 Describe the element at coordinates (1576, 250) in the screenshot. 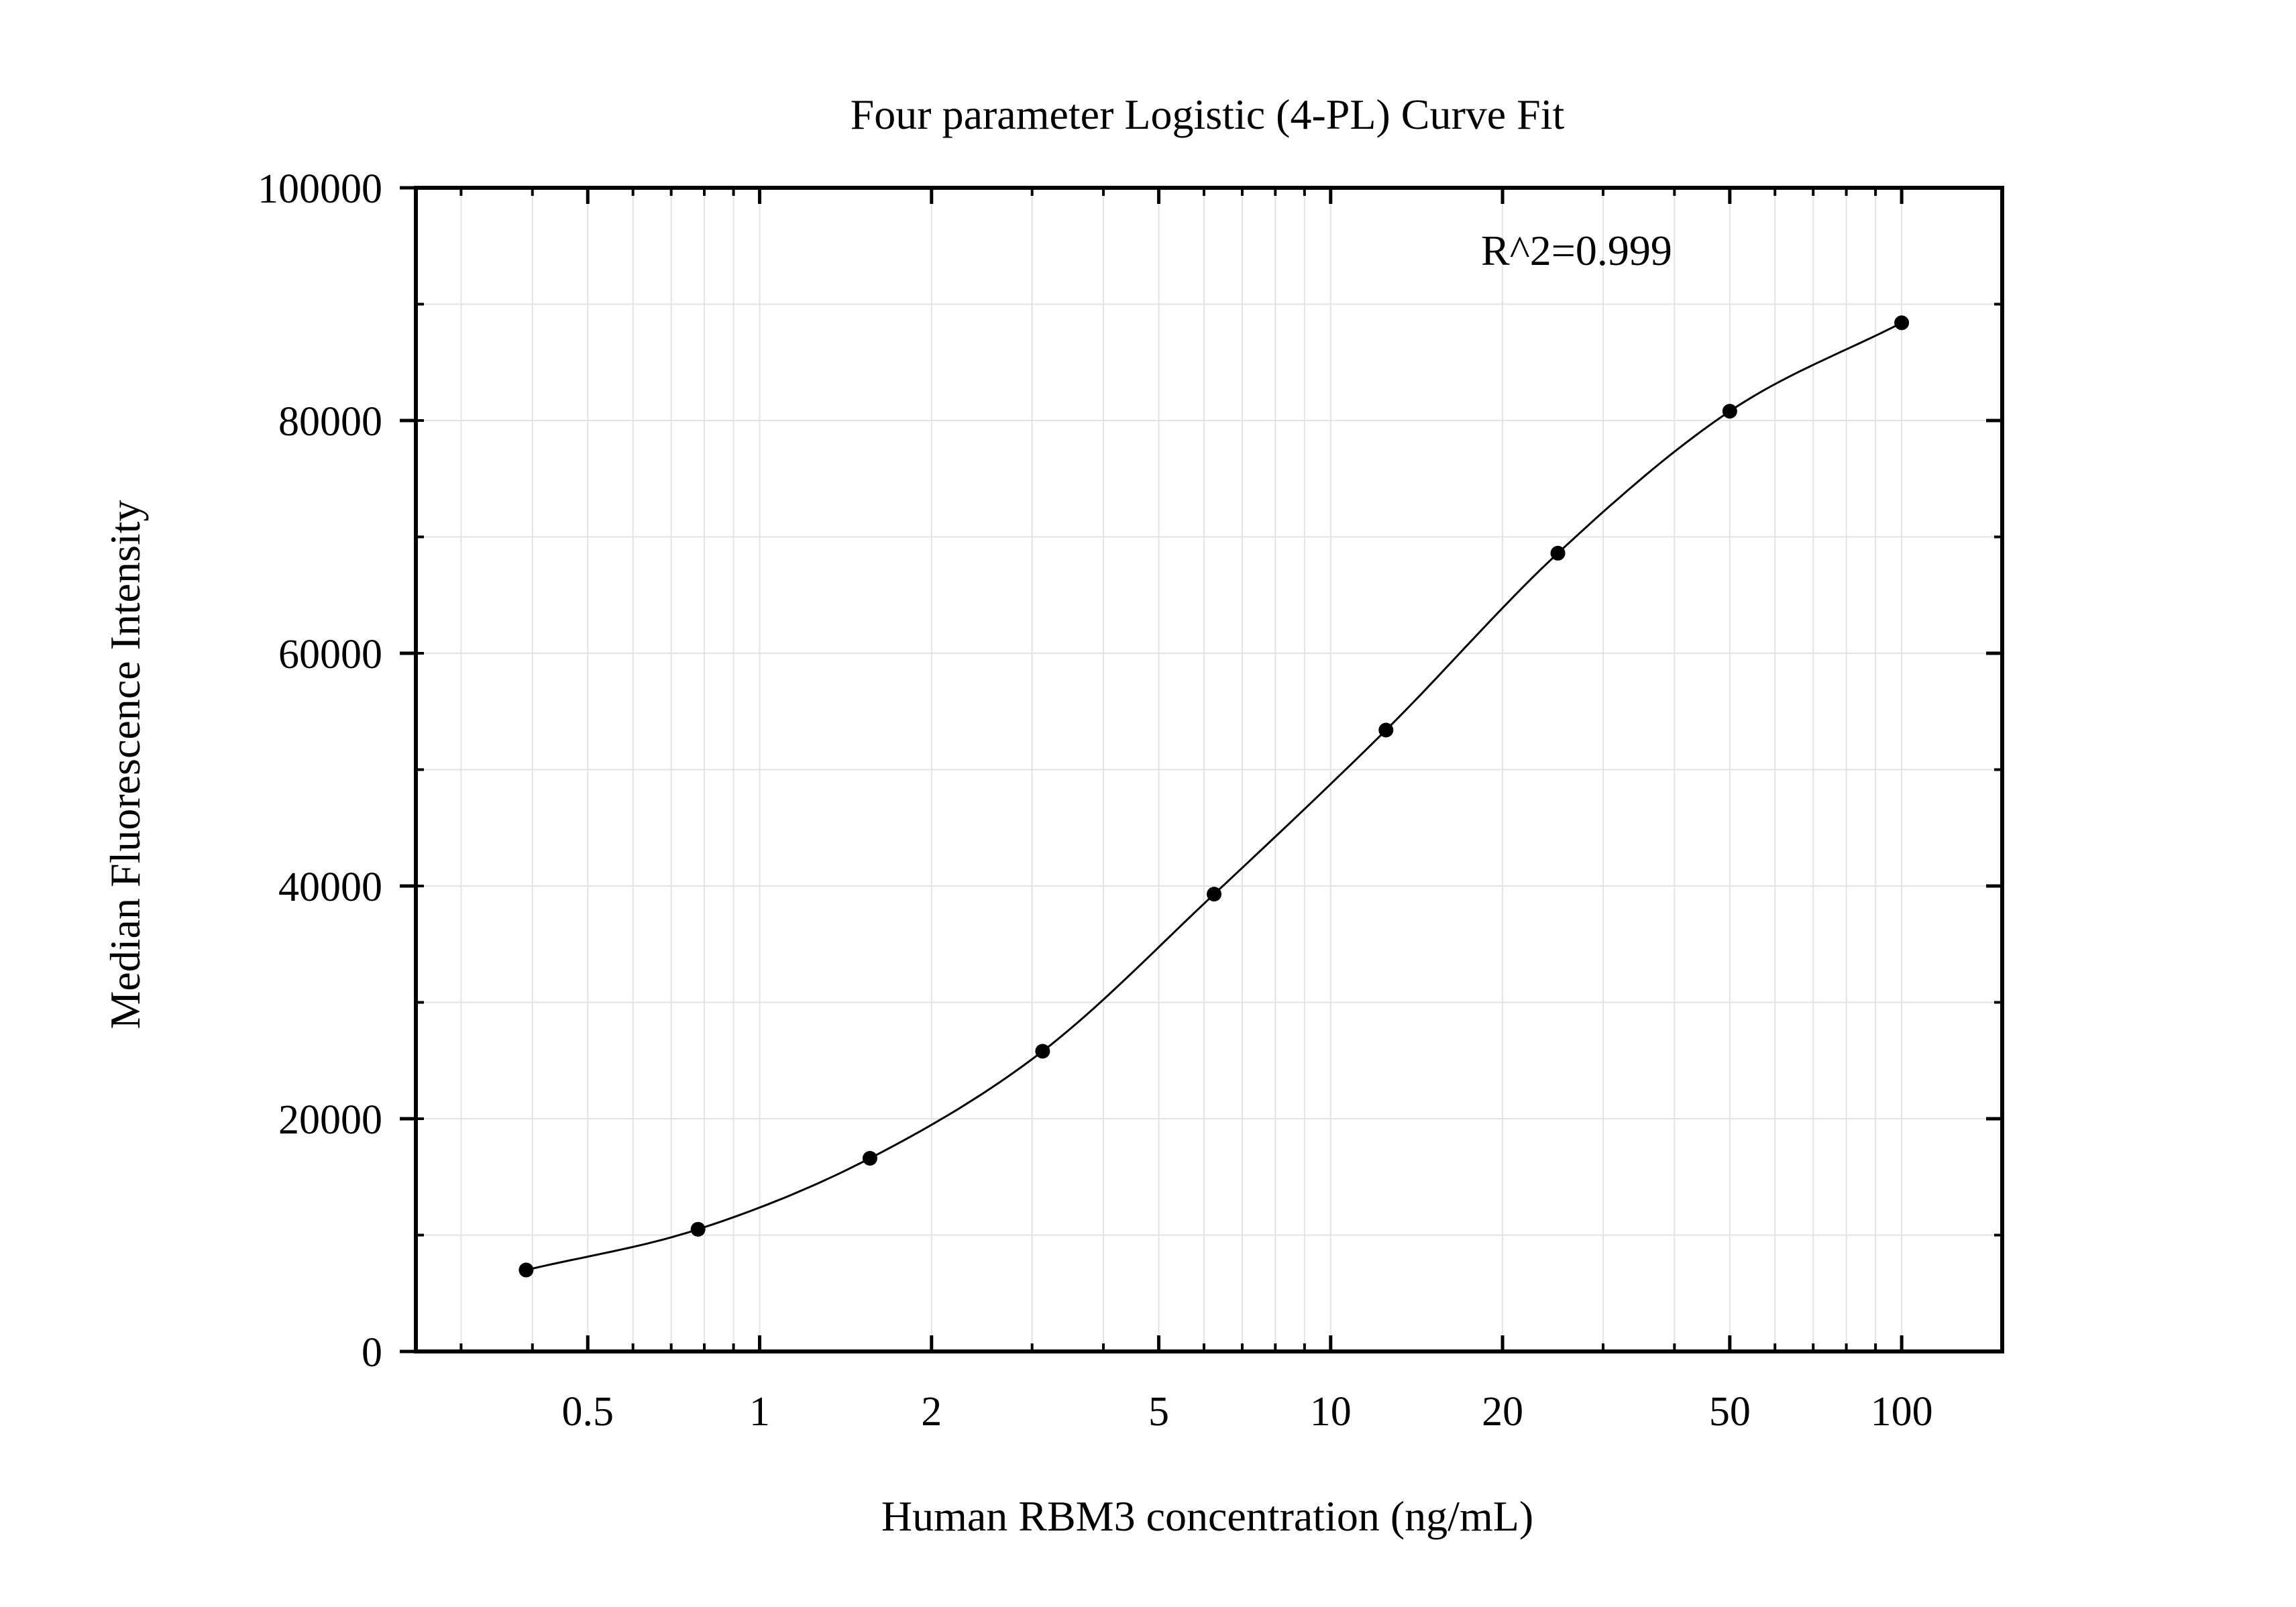

I see `r-squared-annotation: R^2=0.999` at that location.